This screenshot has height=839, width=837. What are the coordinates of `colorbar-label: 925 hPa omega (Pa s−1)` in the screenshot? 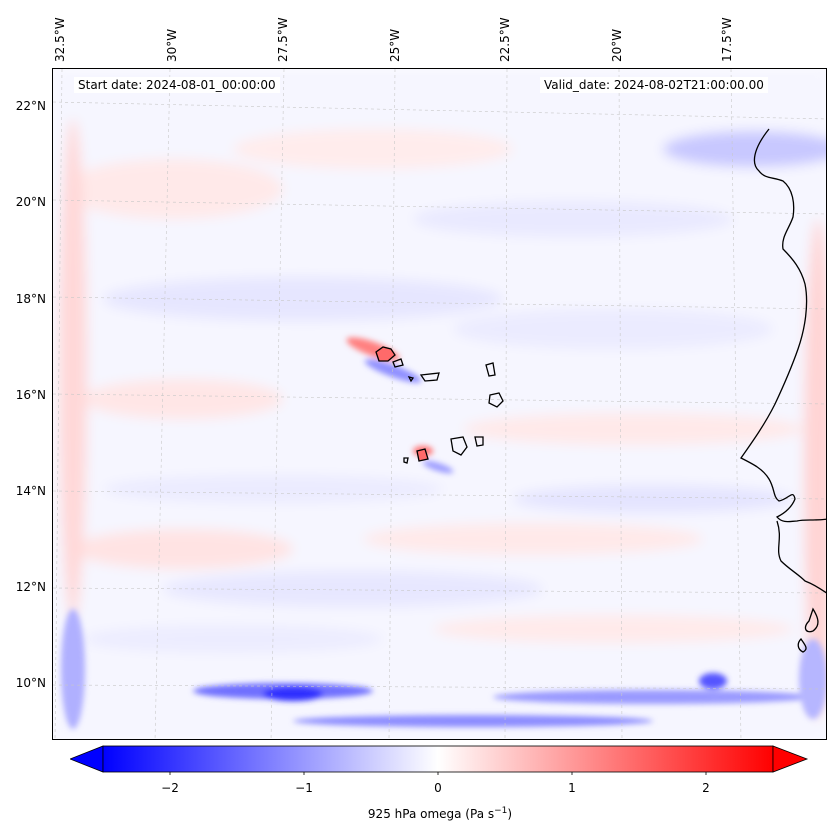 It's located at (440, 813).